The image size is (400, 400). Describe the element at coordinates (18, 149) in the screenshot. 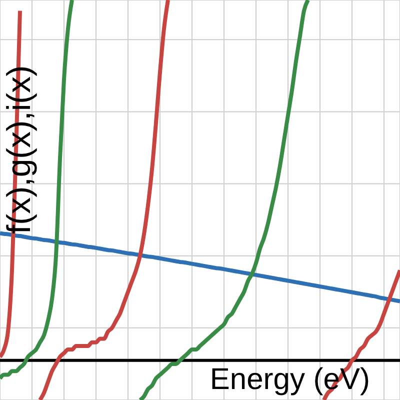

I see `y-axis-title: f(x),g(x),i(x)` at that location.